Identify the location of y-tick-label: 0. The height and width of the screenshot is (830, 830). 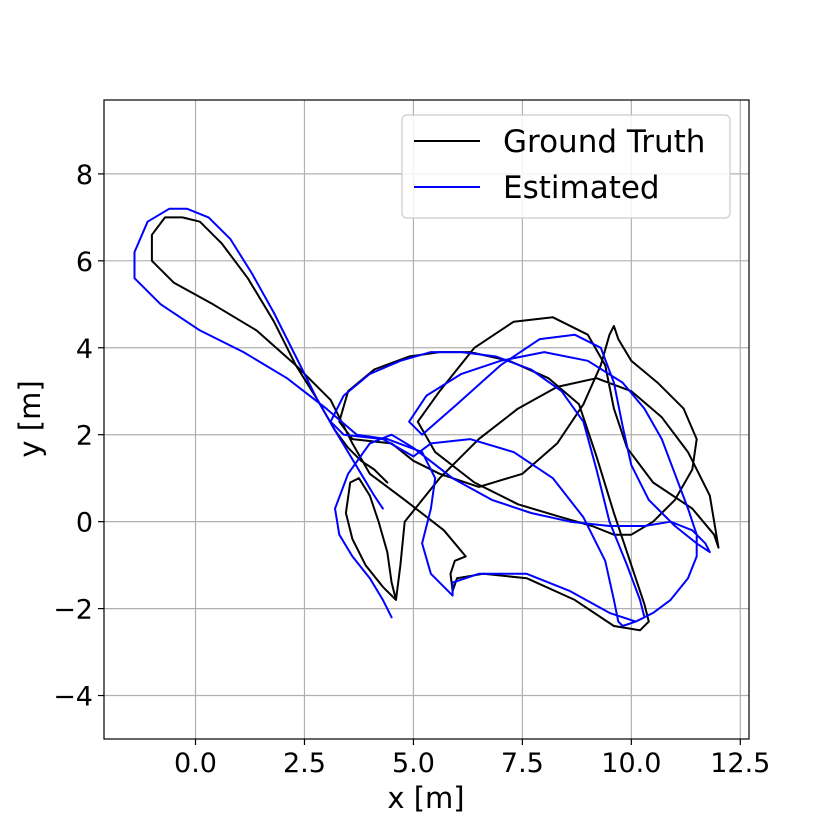
(84, 523).